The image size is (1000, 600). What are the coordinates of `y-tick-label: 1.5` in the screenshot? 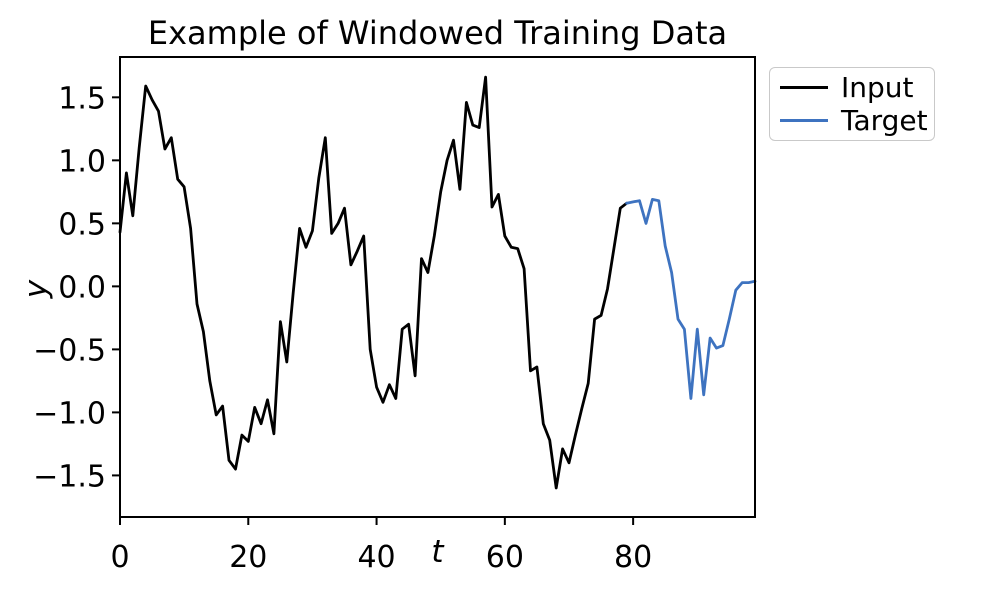 It's located at (82, 98).